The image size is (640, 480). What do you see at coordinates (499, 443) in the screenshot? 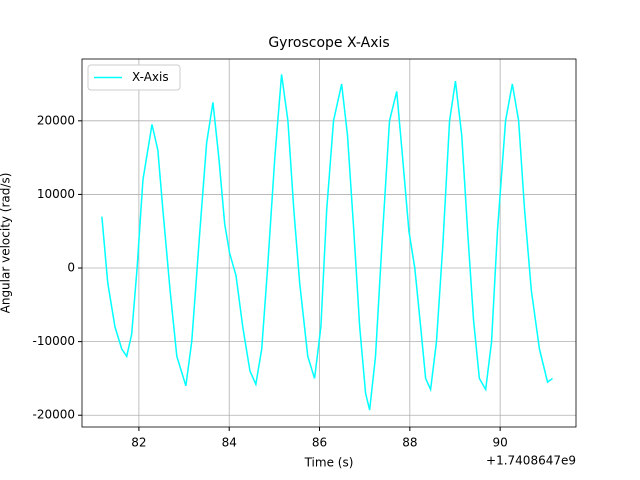
I see `x-tick-label: 90` at bounding box center [499, 443].